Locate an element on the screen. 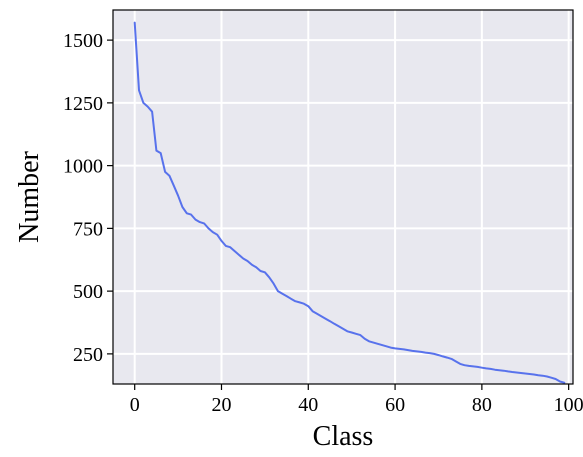 The height and width of the screenshot is (457, 583). y-tick-label: 500 is located at coordinates (88, 292).